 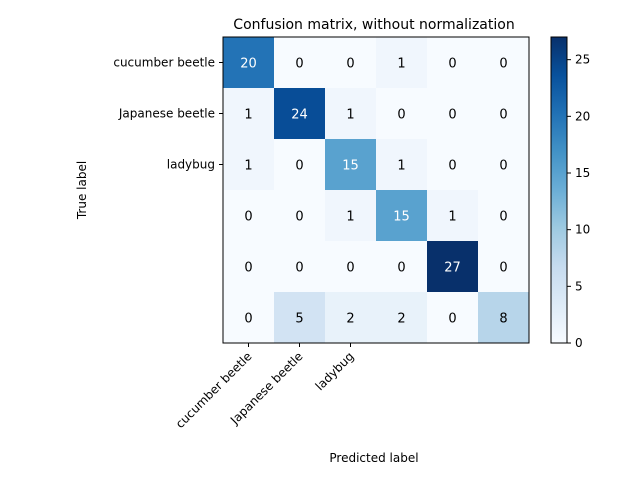 What do you see at coordinates (335, 371) in the screenshot?
I see `x-tick-label: ladybug` at bounding box center [335, 371].